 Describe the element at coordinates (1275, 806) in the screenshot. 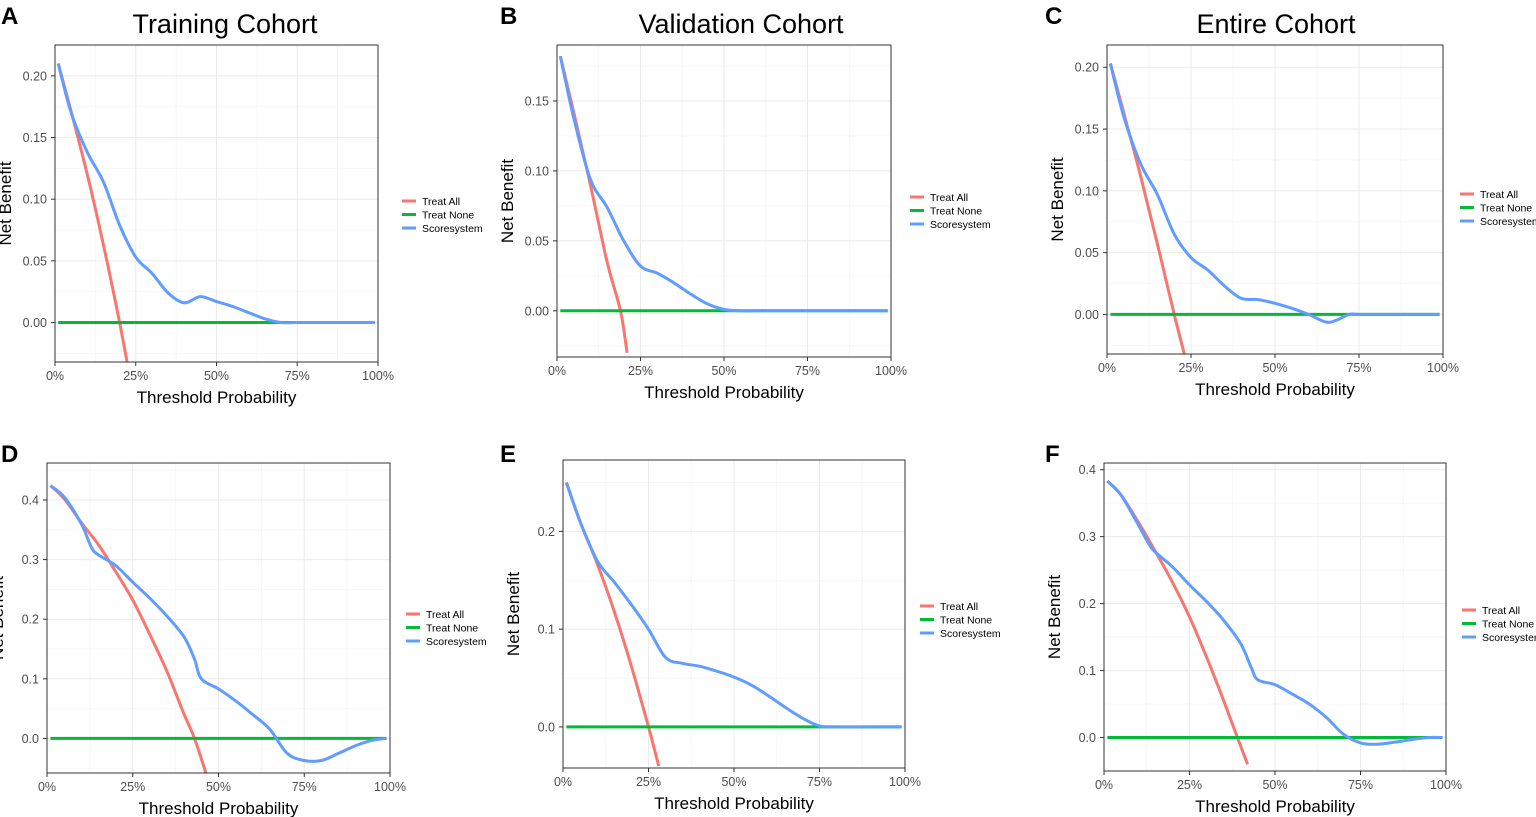

I see `x-axis-title-f: Threshold Probability` at that location.